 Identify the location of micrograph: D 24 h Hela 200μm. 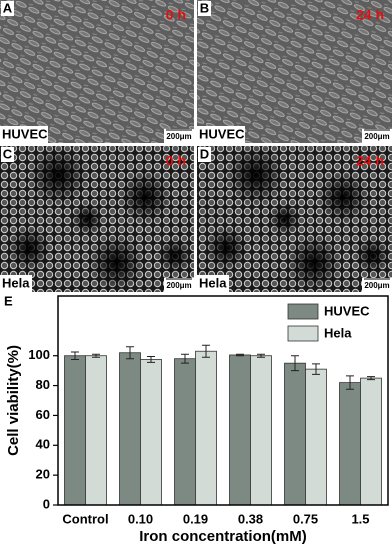
(294, 218).